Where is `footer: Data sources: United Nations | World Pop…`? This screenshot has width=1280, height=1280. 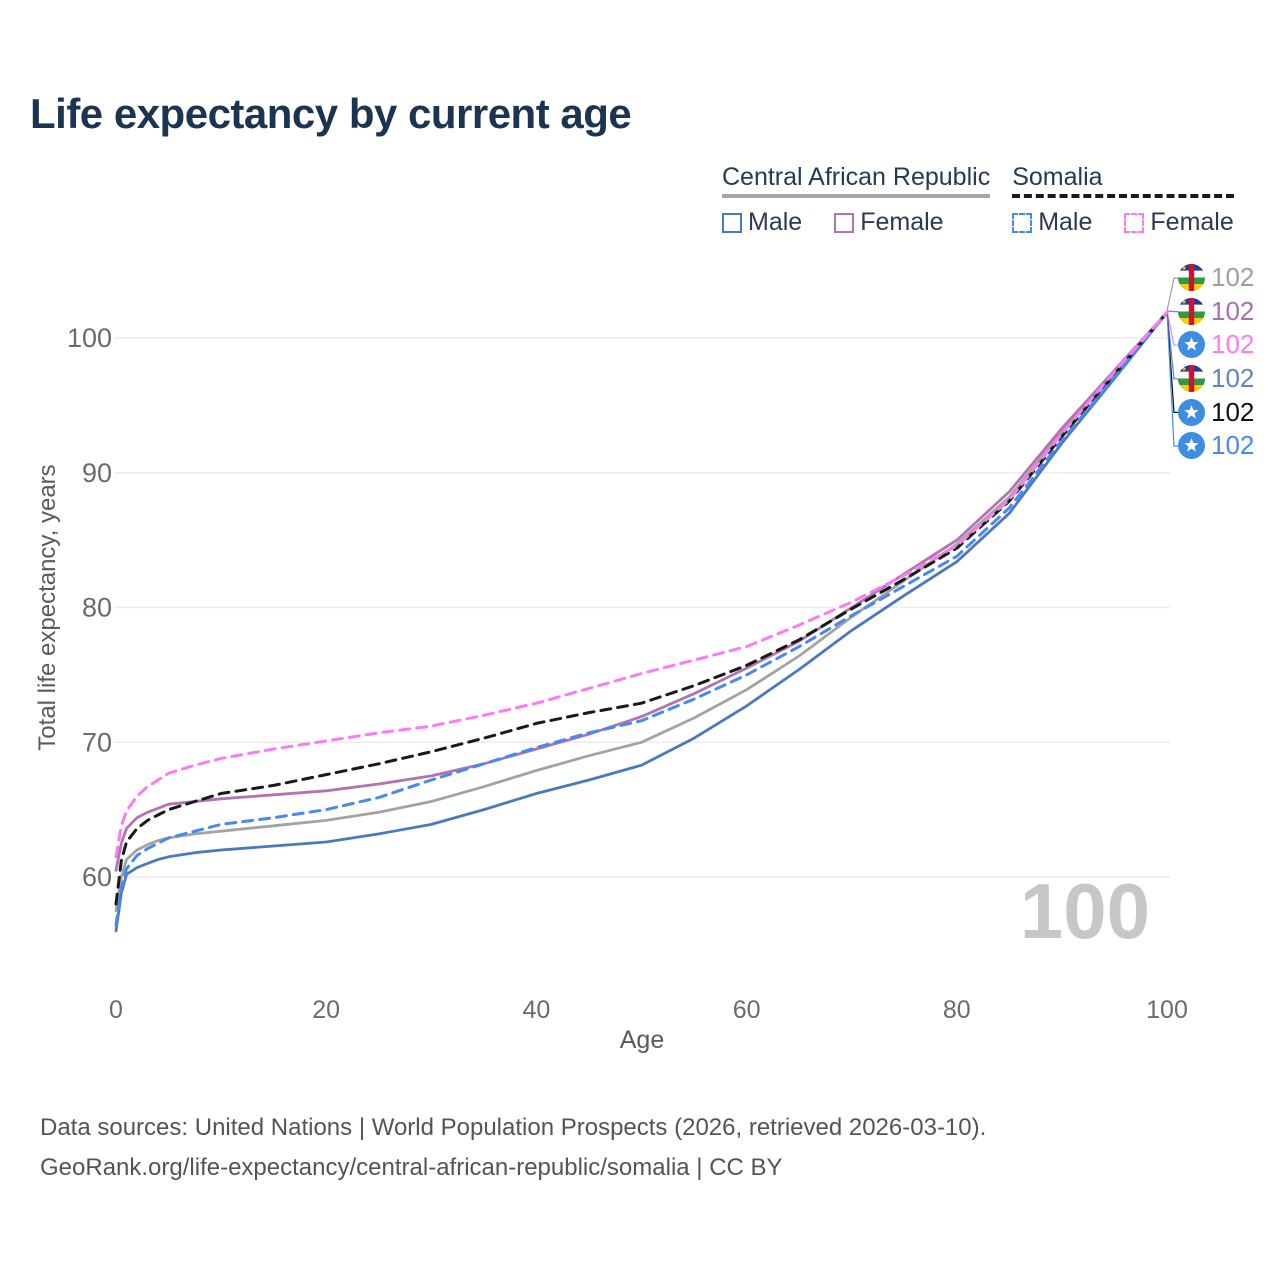
footer: Data sources: United Nations | World Pop… is located at coordinates (513, 1148).